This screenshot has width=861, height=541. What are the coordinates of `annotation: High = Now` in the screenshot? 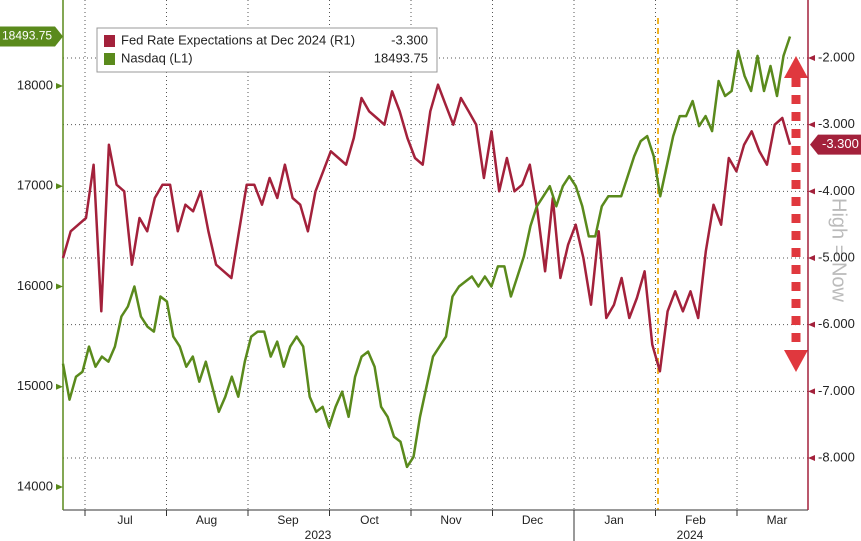 It's located at (839, 250).